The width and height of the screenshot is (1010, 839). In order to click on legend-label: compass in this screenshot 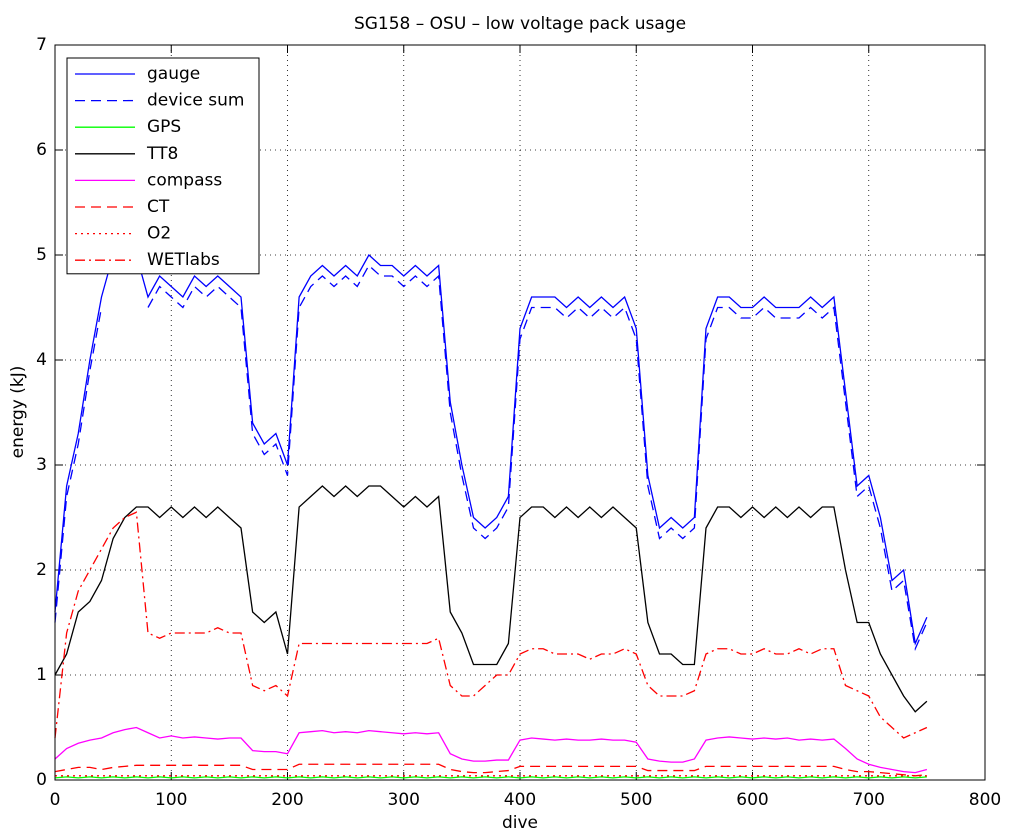, I will do `click(184, 180)`.